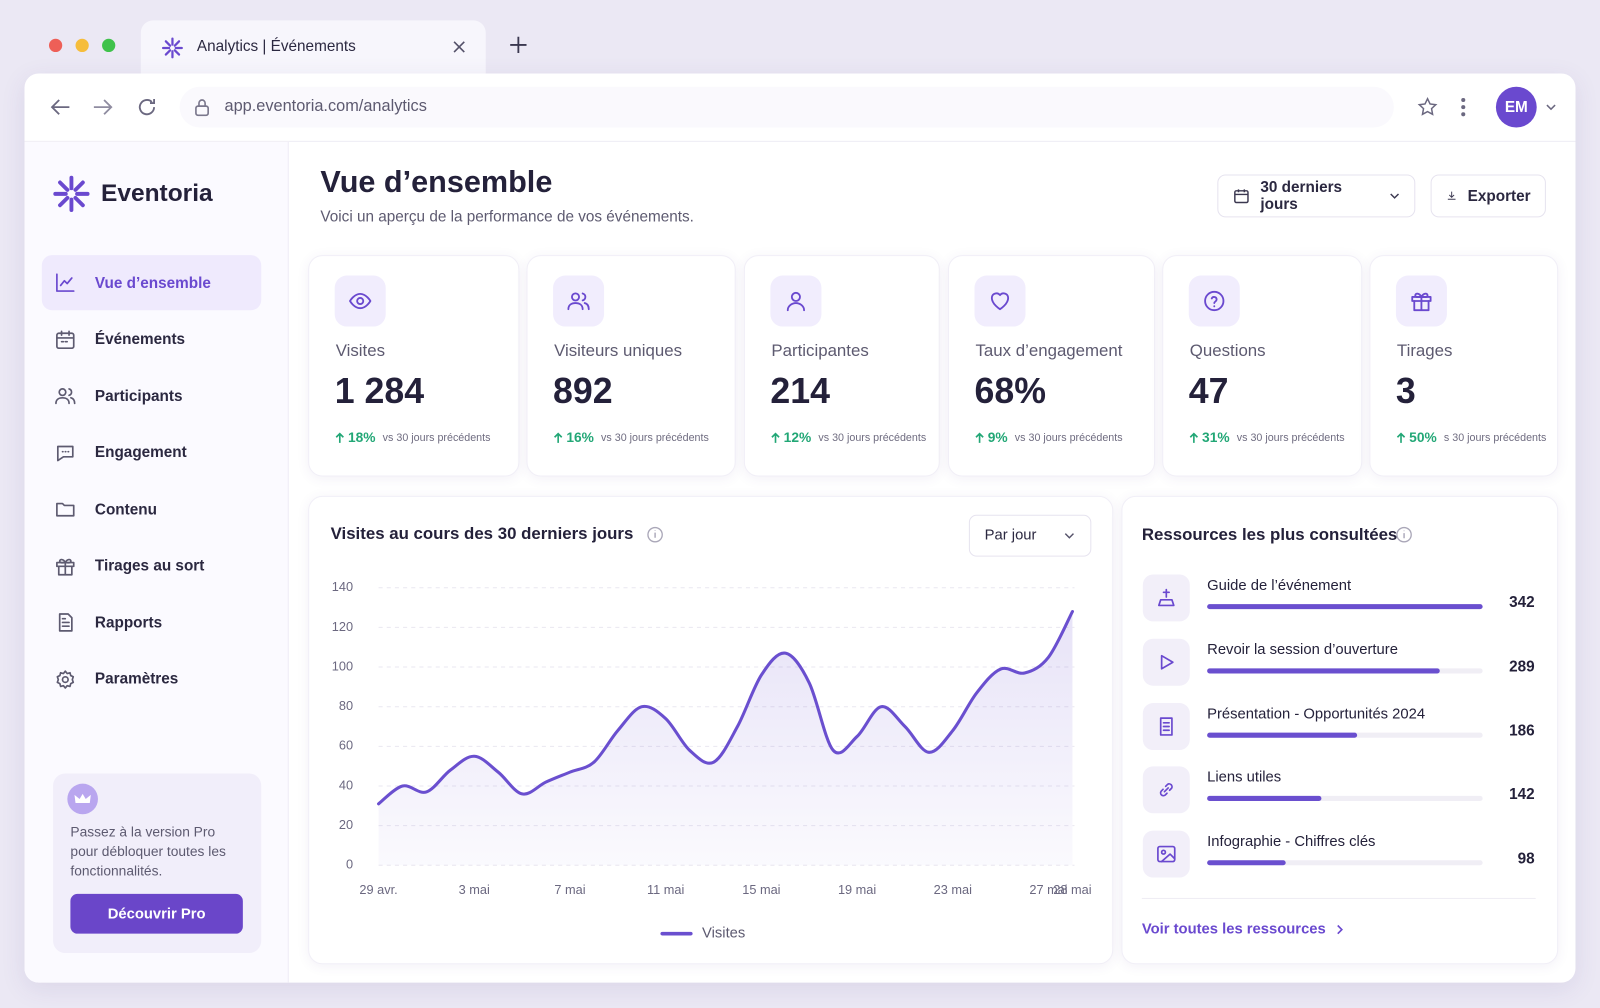 The width and height of the screenshot is (1600, 1008). What do you see at coordinates (786, 107) in the screenshot?
I see `address-bar: app.eventoria.com/analytics` at bounding box center [786, 107].